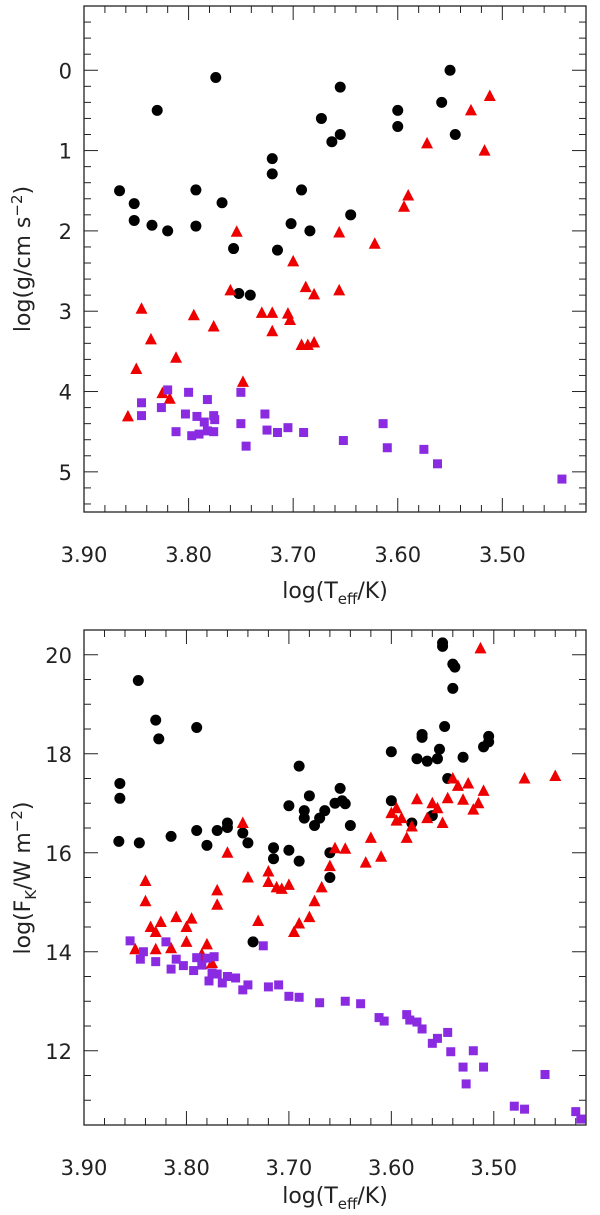 Image resolution: width=600 pixels, height=1215 pixels. I want to click on bottom-y-tick-labels: 12 14 16 18 20, so click(58, 854).